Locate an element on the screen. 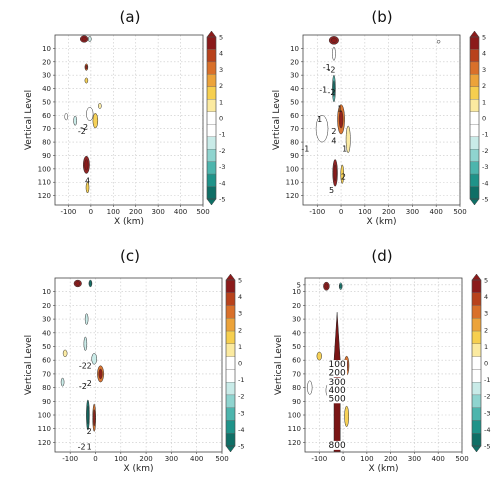  y-axis-label: Vertical Level is located at coordinates (279, 365).